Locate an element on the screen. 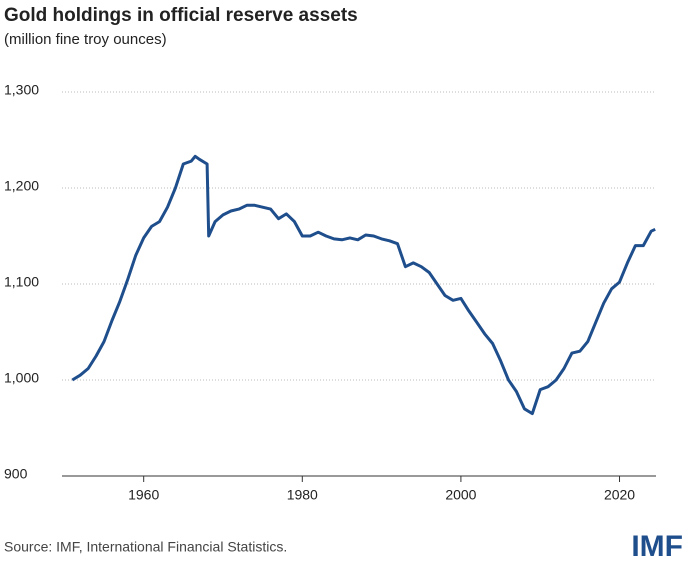  x-tick-label: 2020 is located at coordinates (619, 495).